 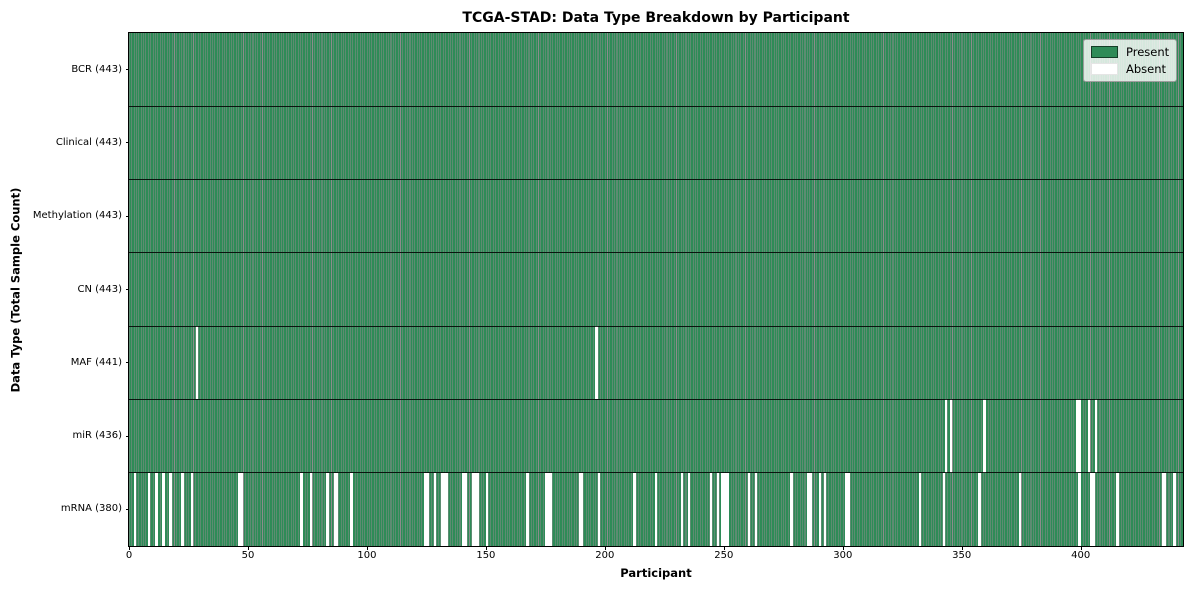 What do you see at coordinates (88, 142) in the screenshot?
I see `y-tick-label: Clinical (443)` at bounding box center [88, 142].